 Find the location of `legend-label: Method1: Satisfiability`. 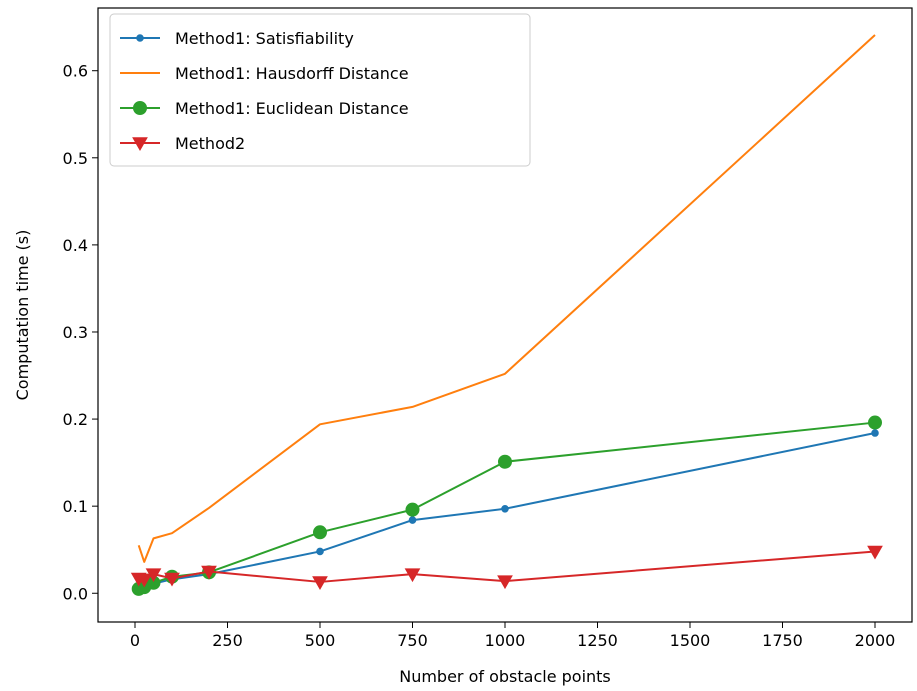

legend-label: Method1: Satisfiability is located at coordinates (264, 38).